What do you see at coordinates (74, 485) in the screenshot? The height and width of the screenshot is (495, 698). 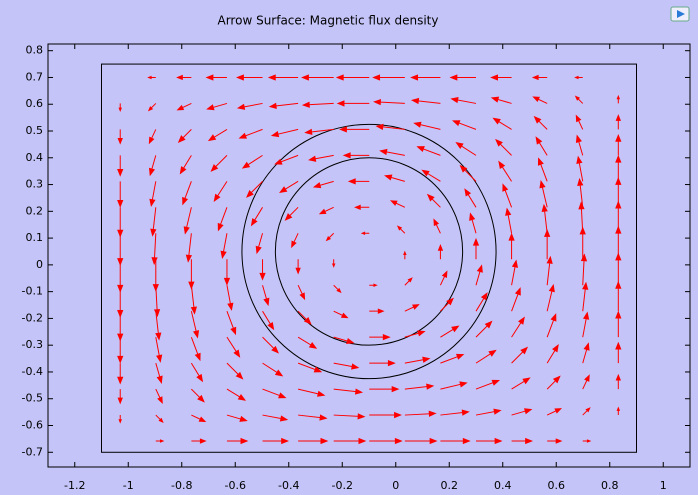 I see `x-tick-label: -1.2` at bounding box center [74, 485].